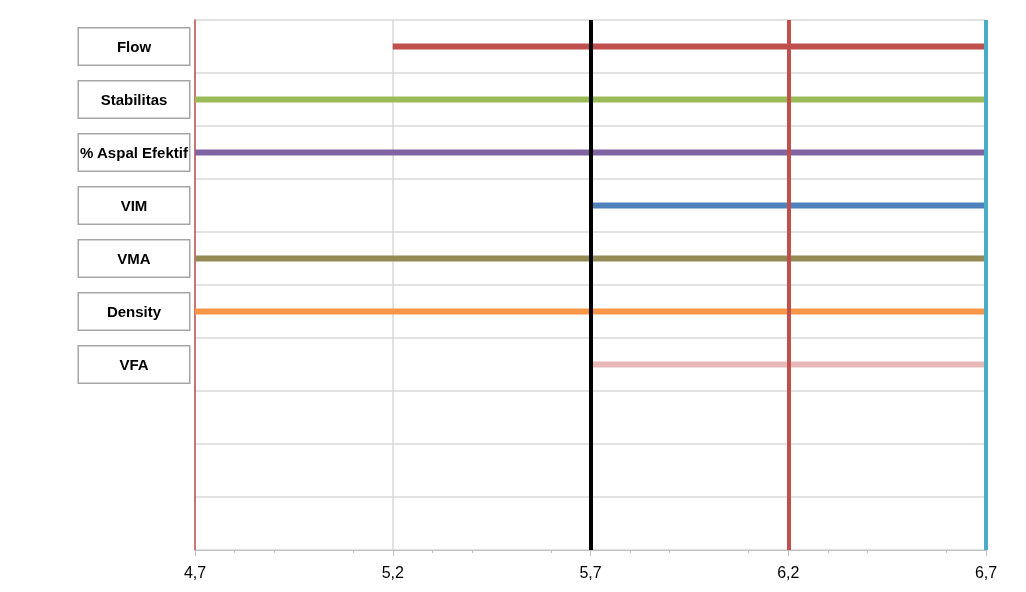  I want to click on y-tick-label: VFA, so click(134, 364).